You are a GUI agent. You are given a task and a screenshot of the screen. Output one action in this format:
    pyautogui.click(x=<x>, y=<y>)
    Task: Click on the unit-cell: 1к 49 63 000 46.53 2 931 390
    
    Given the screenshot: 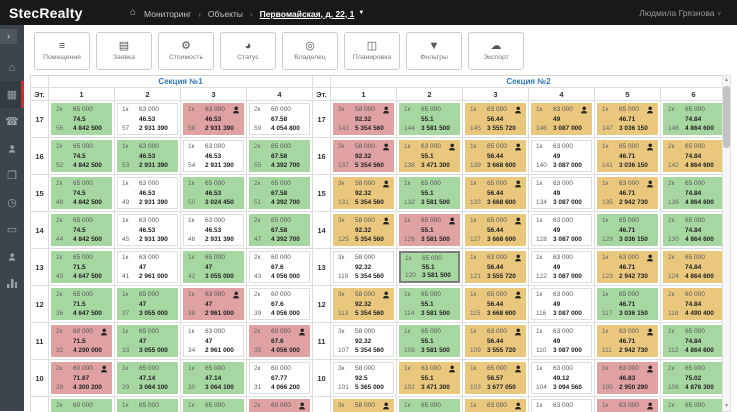 What is the action you would take?
    pyautogui.click(x=147, y=193)
    